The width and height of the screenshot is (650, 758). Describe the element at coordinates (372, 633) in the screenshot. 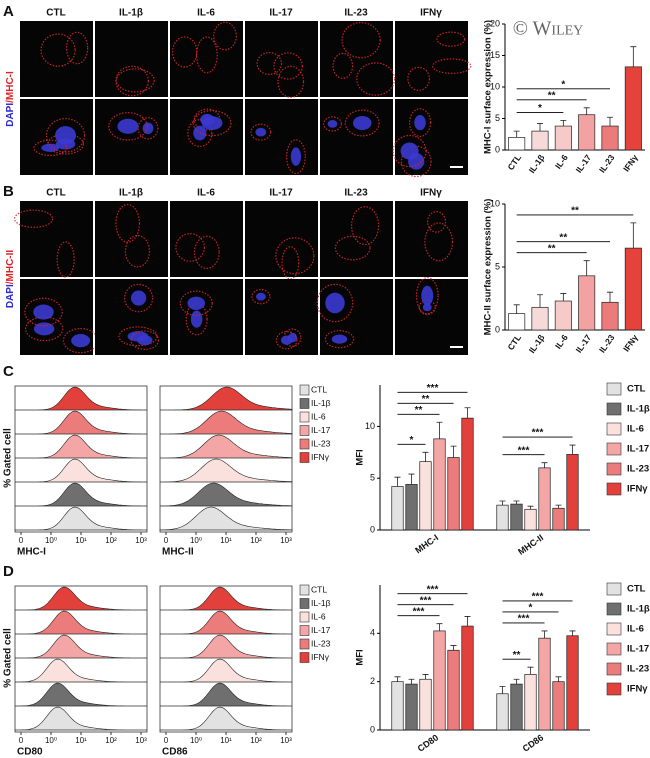

I see `y-tick-label: 4` at that location.